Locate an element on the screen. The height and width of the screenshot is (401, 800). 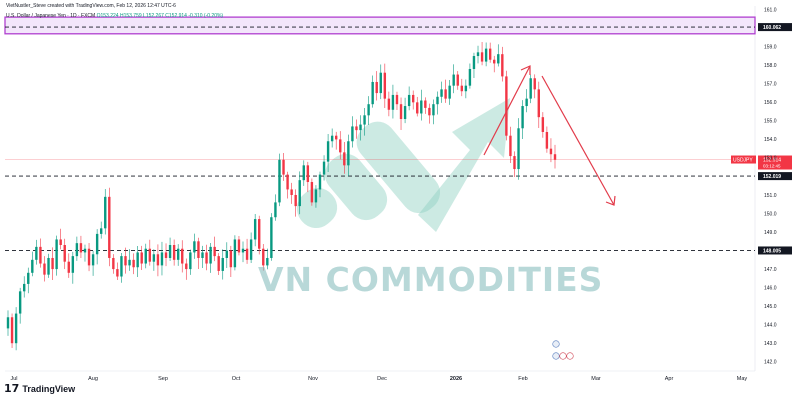
level-tag is located at coordinates (775, 176).